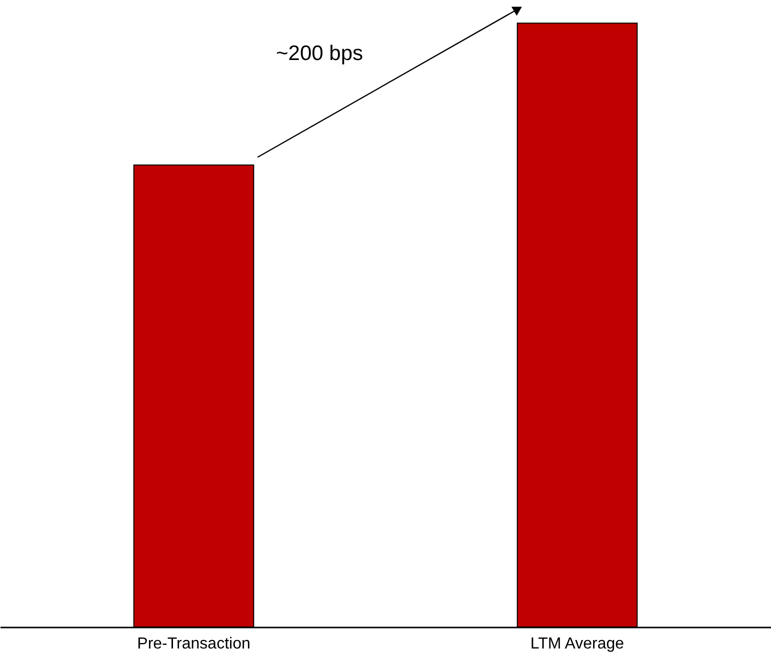  What do you see at coordinates (193, 644) in the screenshot?
I see `x-tick-label: Pre-Transaction` at bounding box center [193, 644].